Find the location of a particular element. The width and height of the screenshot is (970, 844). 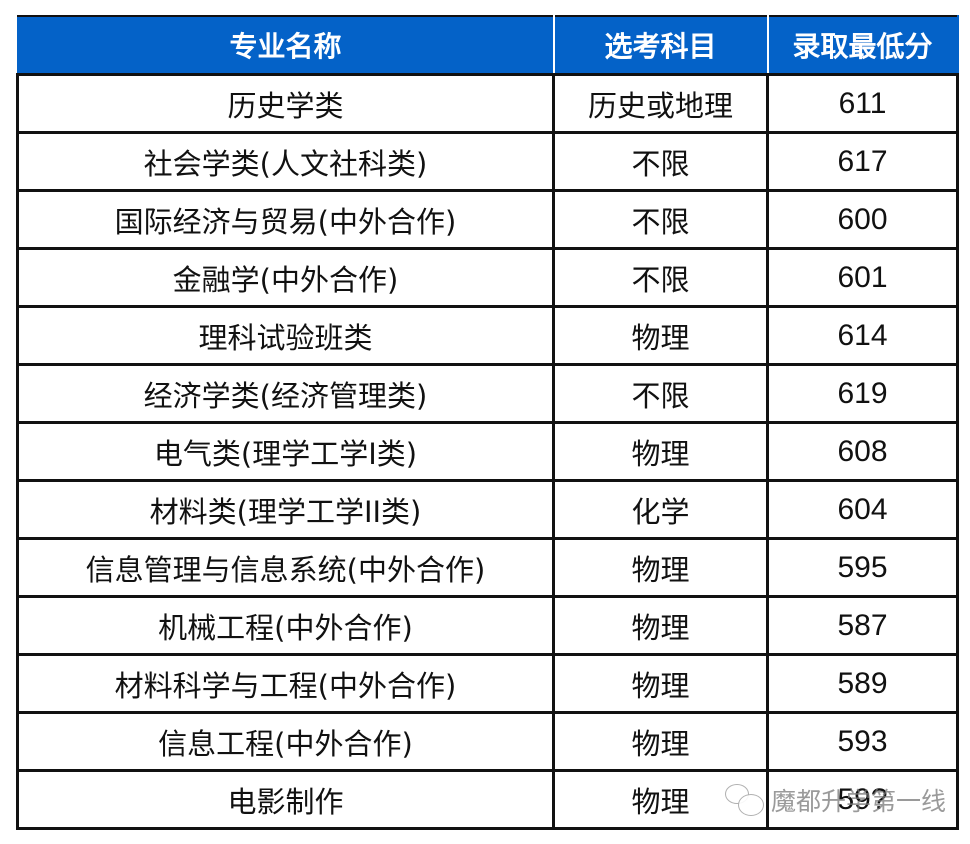

header-subject: 选考科目 is located at coordinates (660, 45).